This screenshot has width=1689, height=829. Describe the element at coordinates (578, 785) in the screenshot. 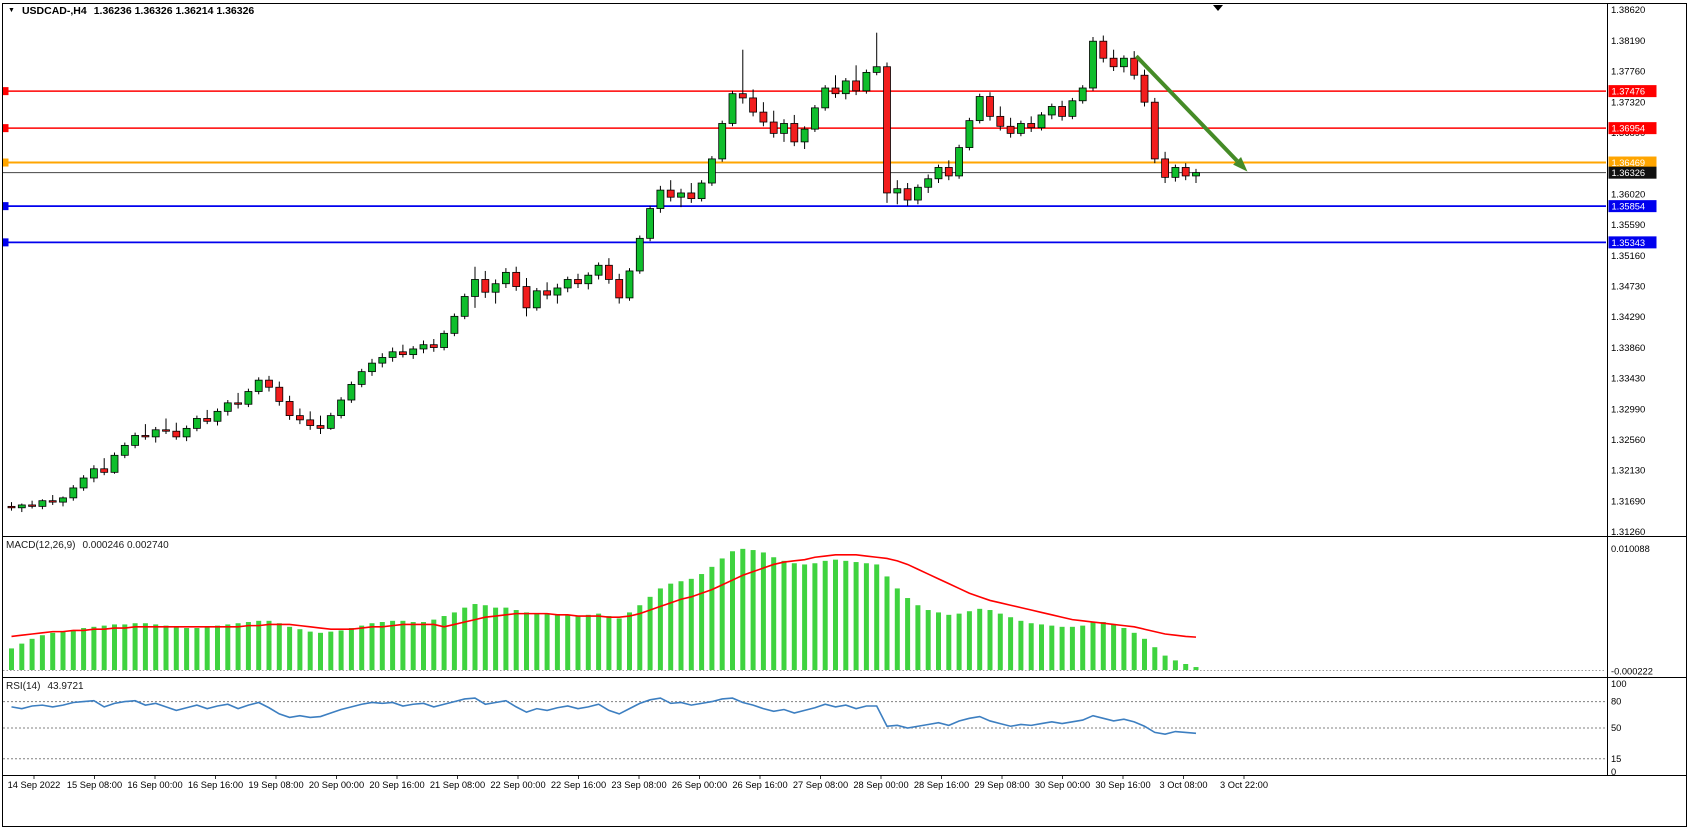

I see `time-axis-label: 22 Sep 16:00` at that location.